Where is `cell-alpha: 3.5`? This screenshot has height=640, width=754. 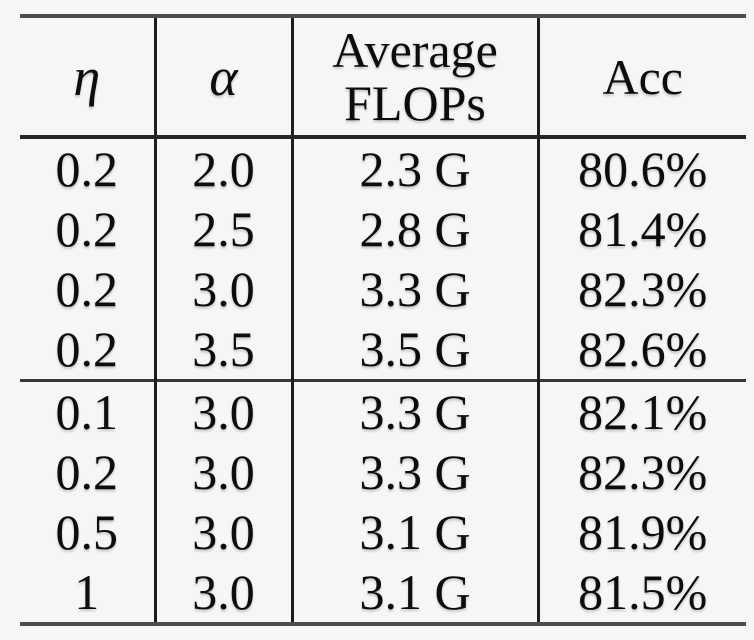 cell-alpha: 3.5 is located at coordinates (224, 350).